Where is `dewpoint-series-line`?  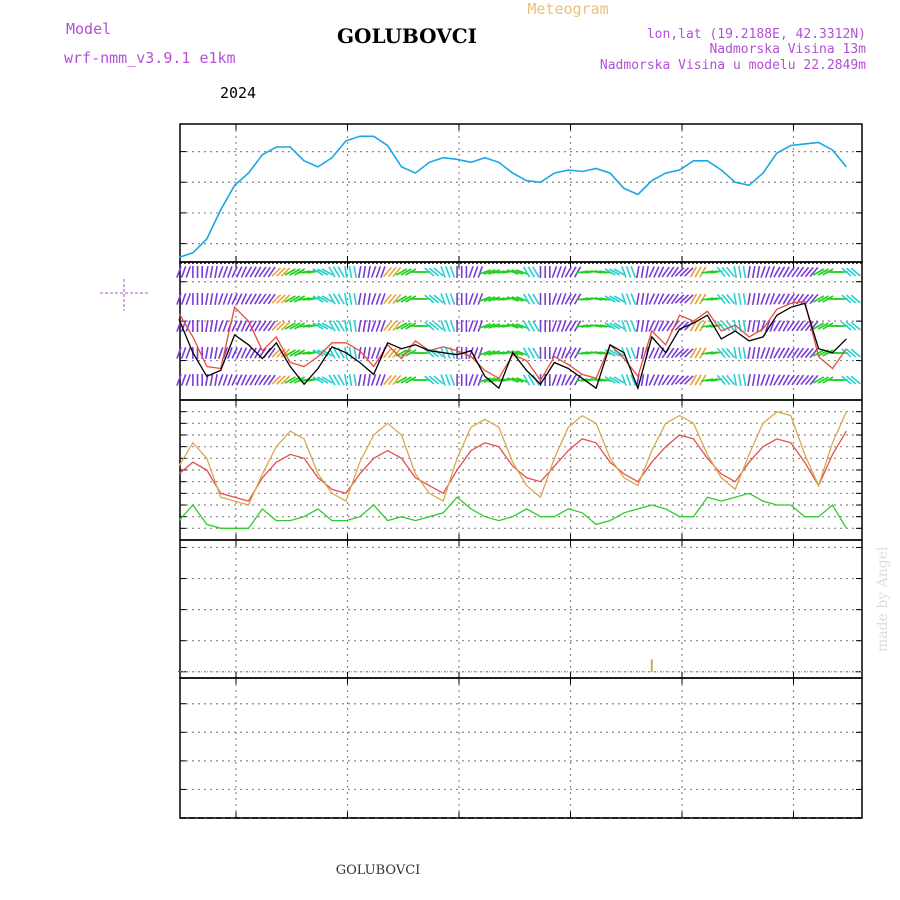 dewpoint-series-line is located at coordinates (512, 510).